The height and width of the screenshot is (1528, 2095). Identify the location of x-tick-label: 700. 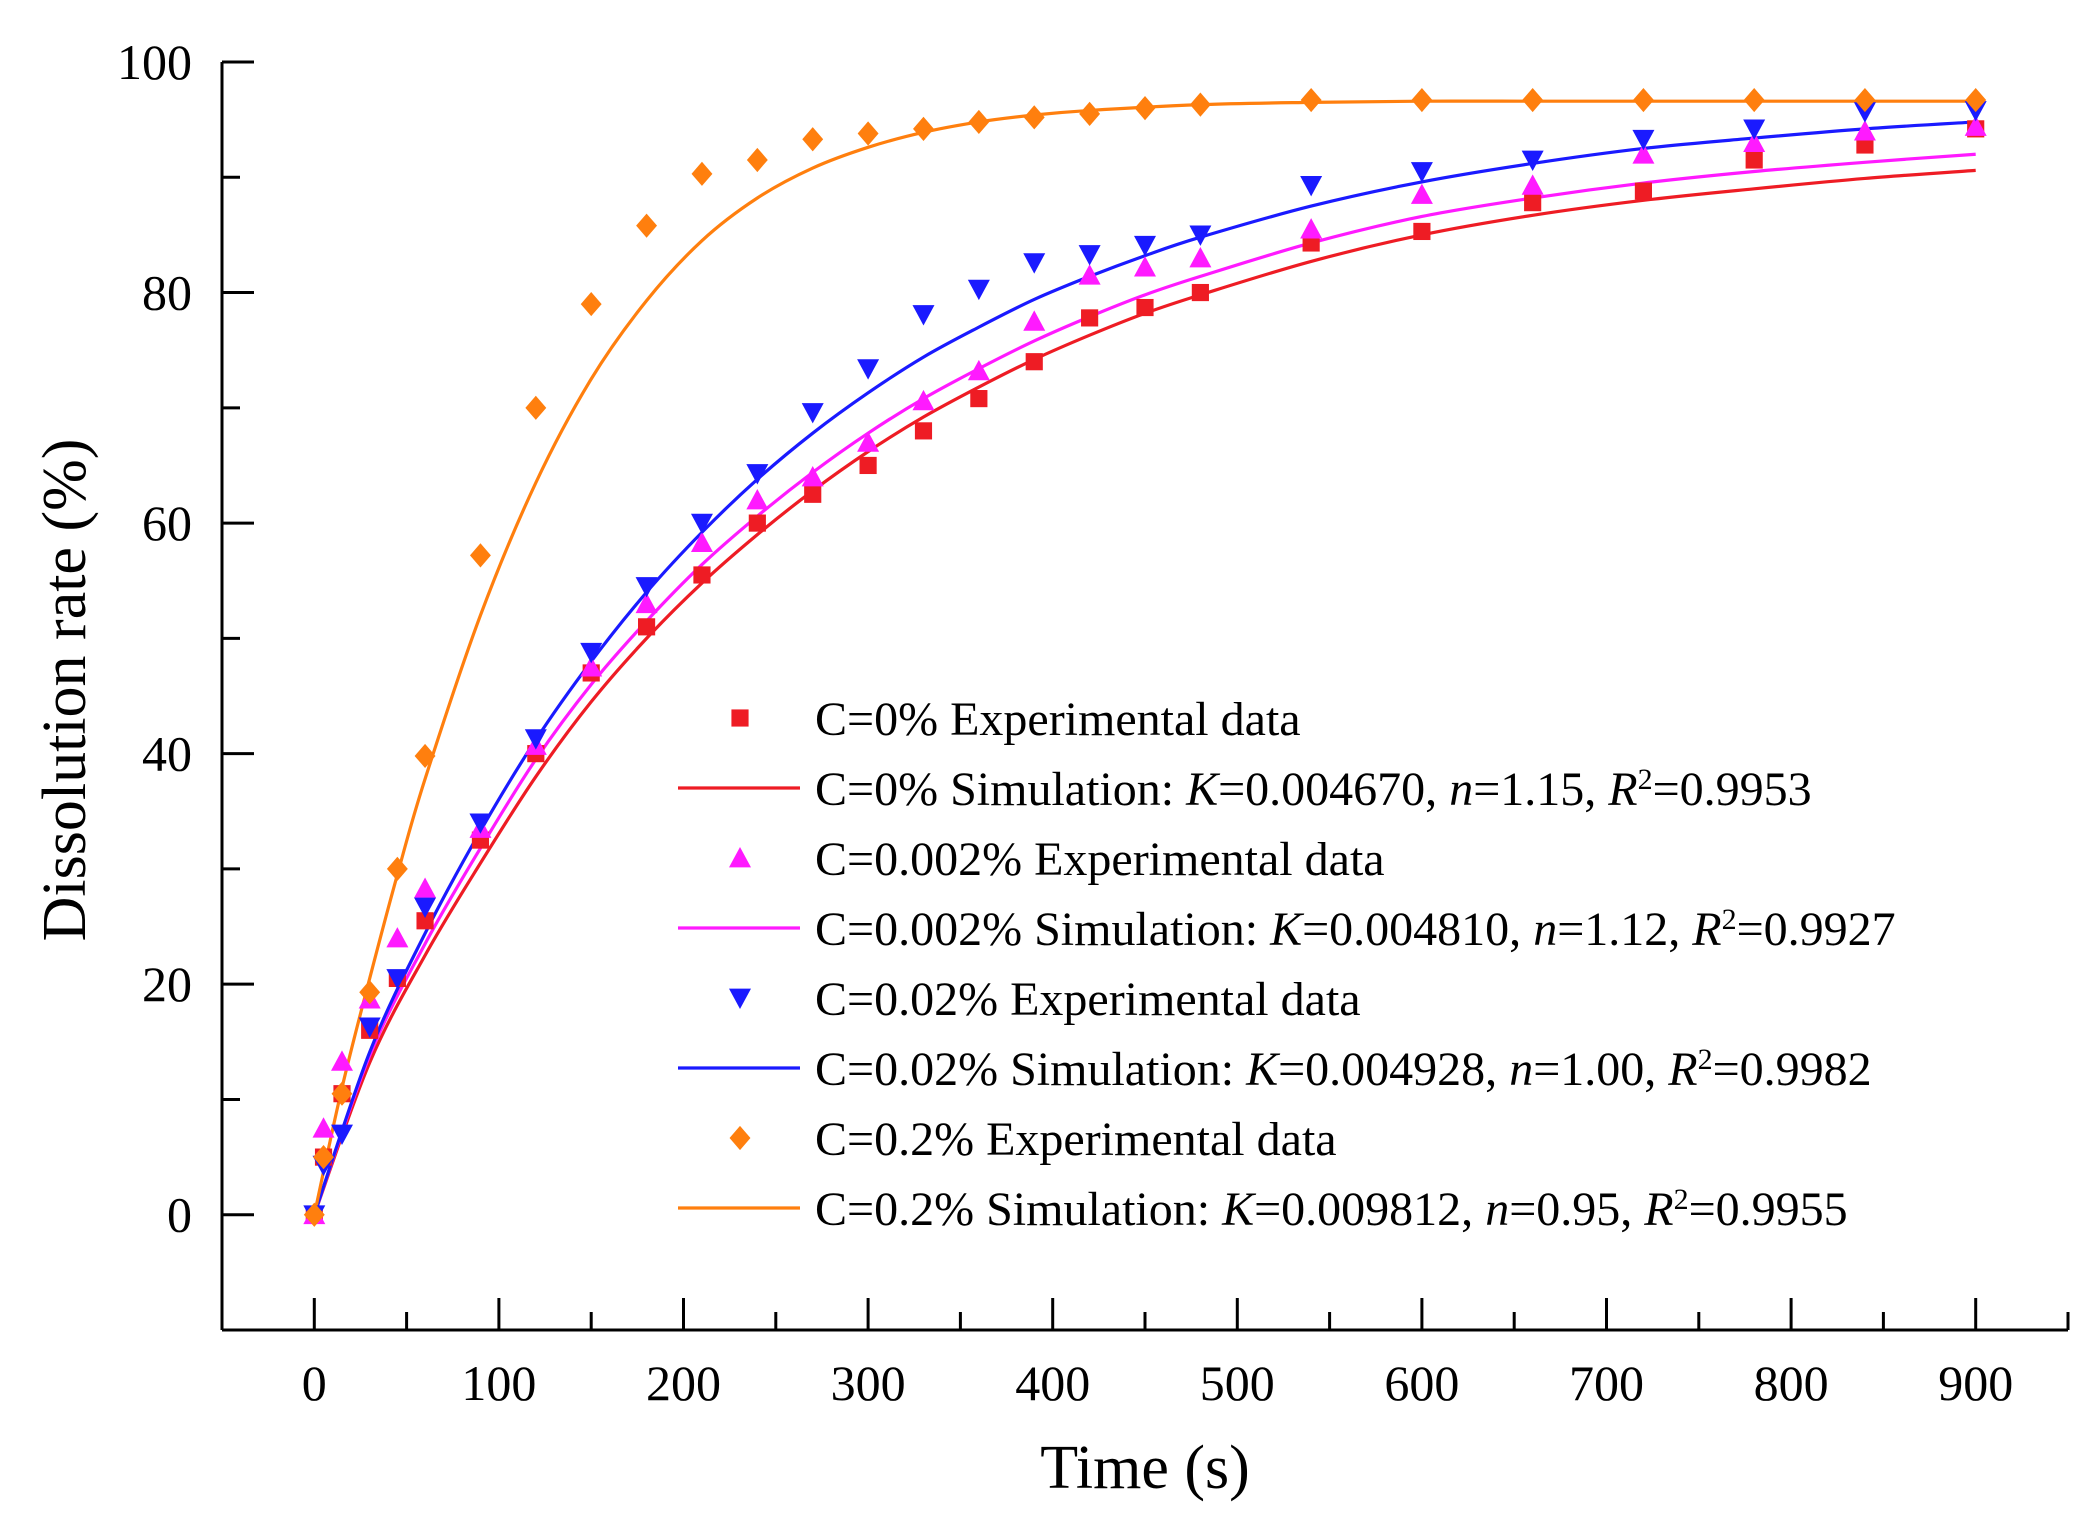
(1606, 1383).